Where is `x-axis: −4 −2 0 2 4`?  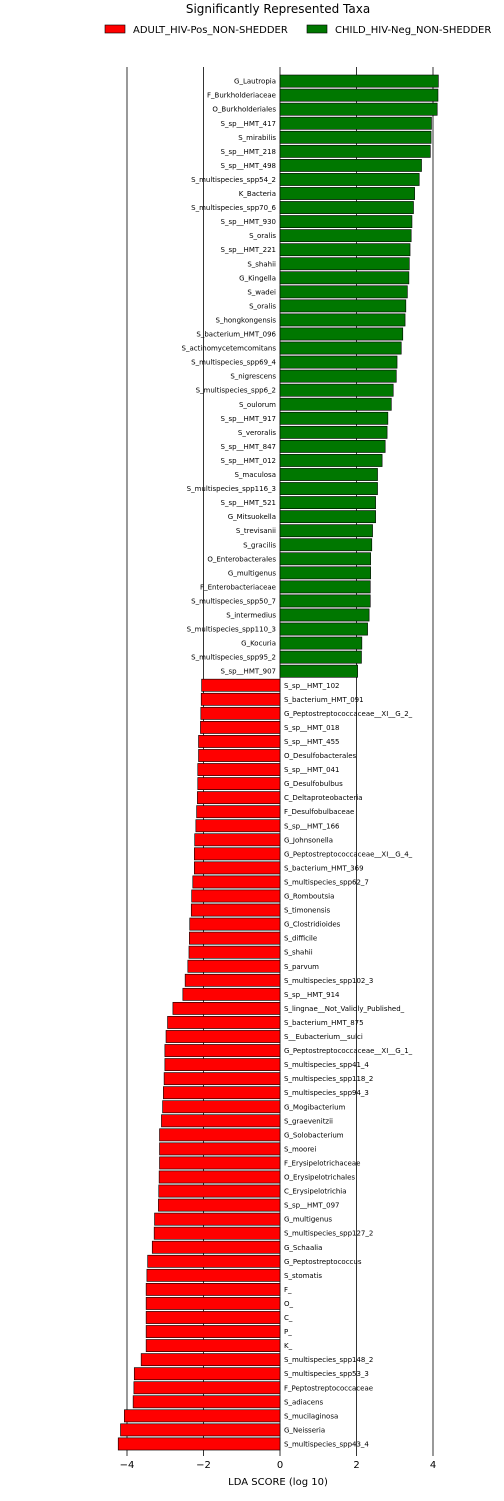
x-axis: −4 −2 0 2 4 is located at coordinates (278, 1461).